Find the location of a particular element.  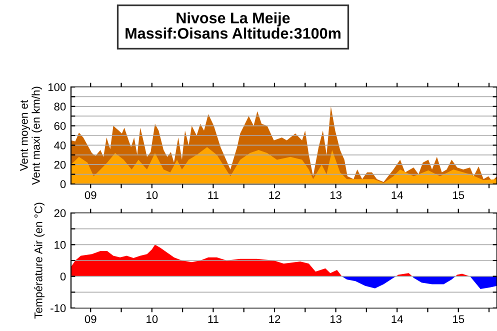

y-tick-label: 60 is located at coordinates (60, 126).